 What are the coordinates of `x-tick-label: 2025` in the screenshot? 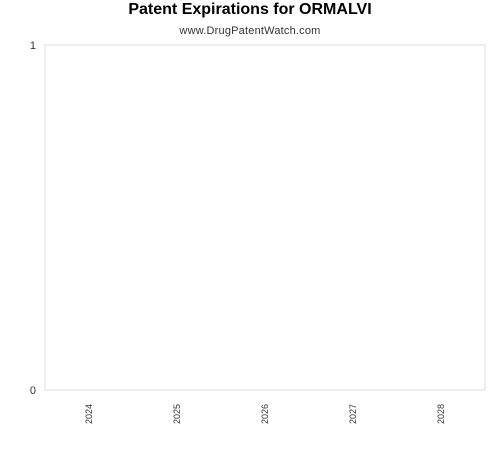 It's located at (177, 414).